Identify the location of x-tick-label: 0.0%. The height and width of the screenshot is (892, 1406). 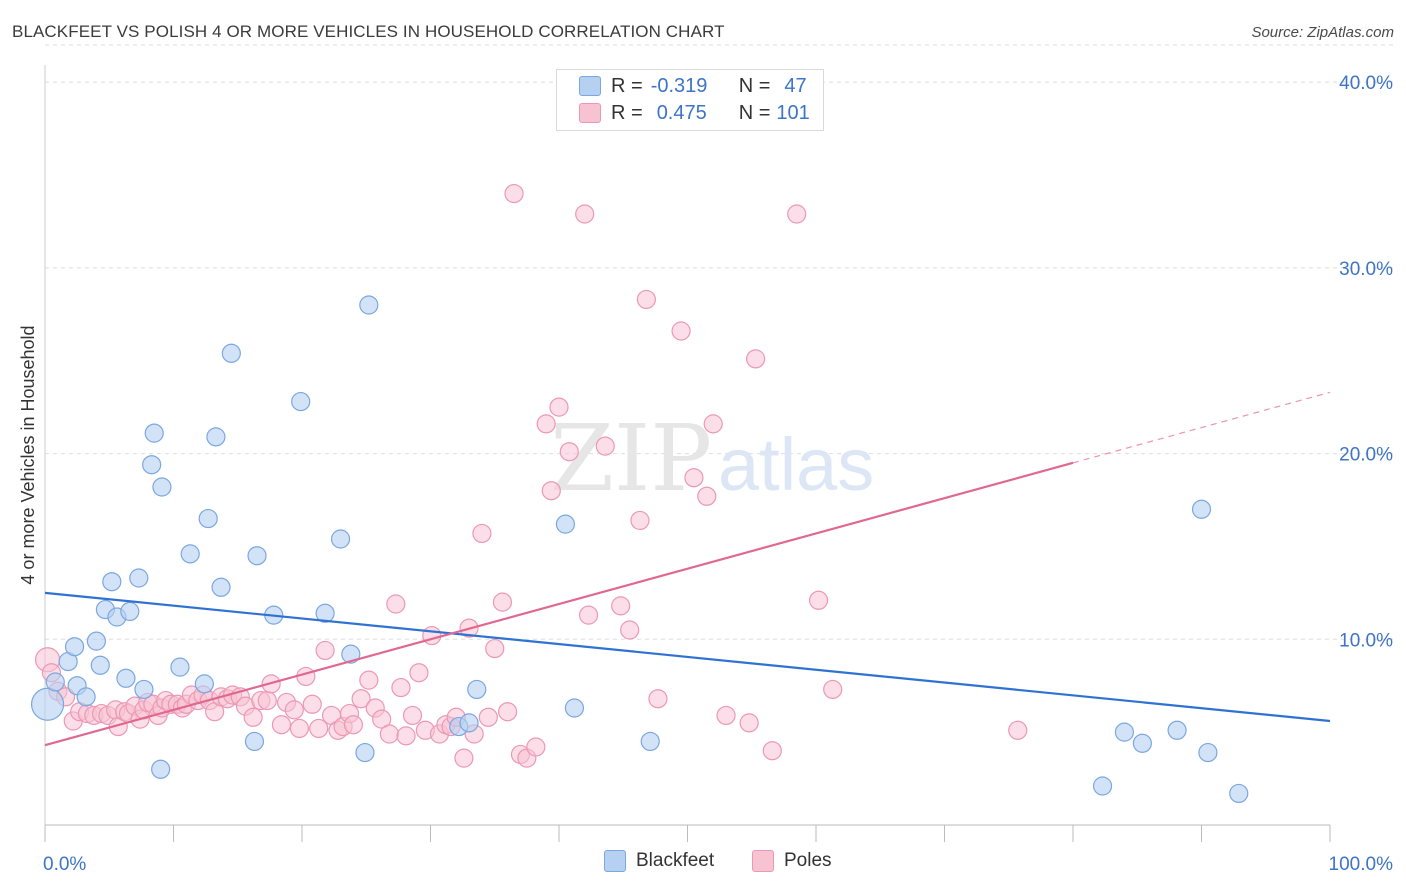
(64, 864).